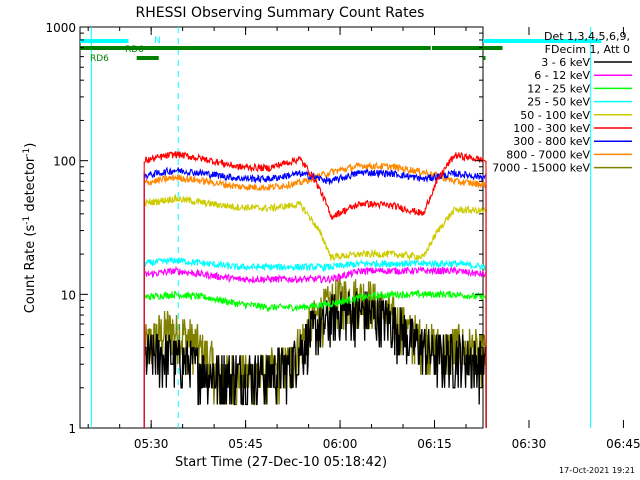 This screenshot has height=480, width=640. What do you see at coordinates (157, 41) in the screenshot?
I see `bar-label-N: N` at bounding box center [157, 41].